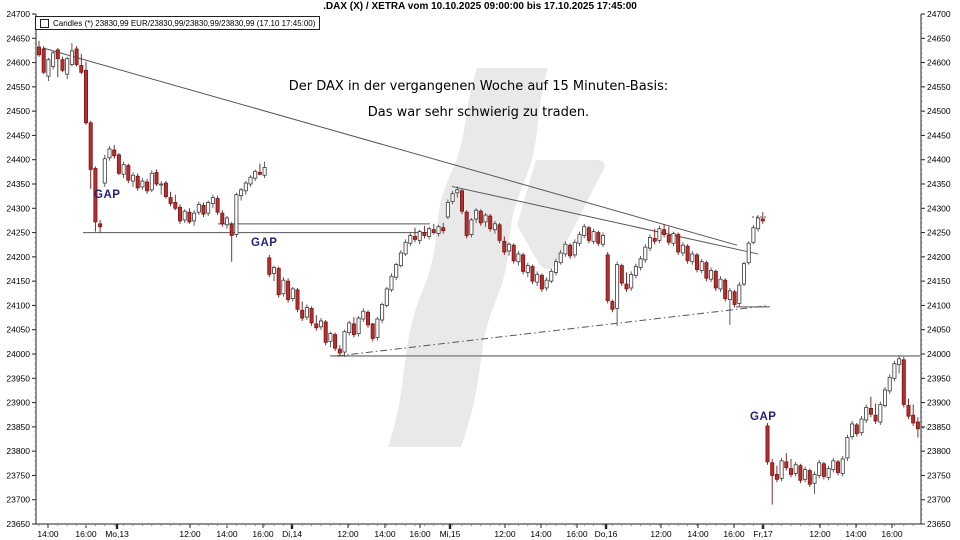  I want to click on y-axis-label: 24450, so click(939, 135).